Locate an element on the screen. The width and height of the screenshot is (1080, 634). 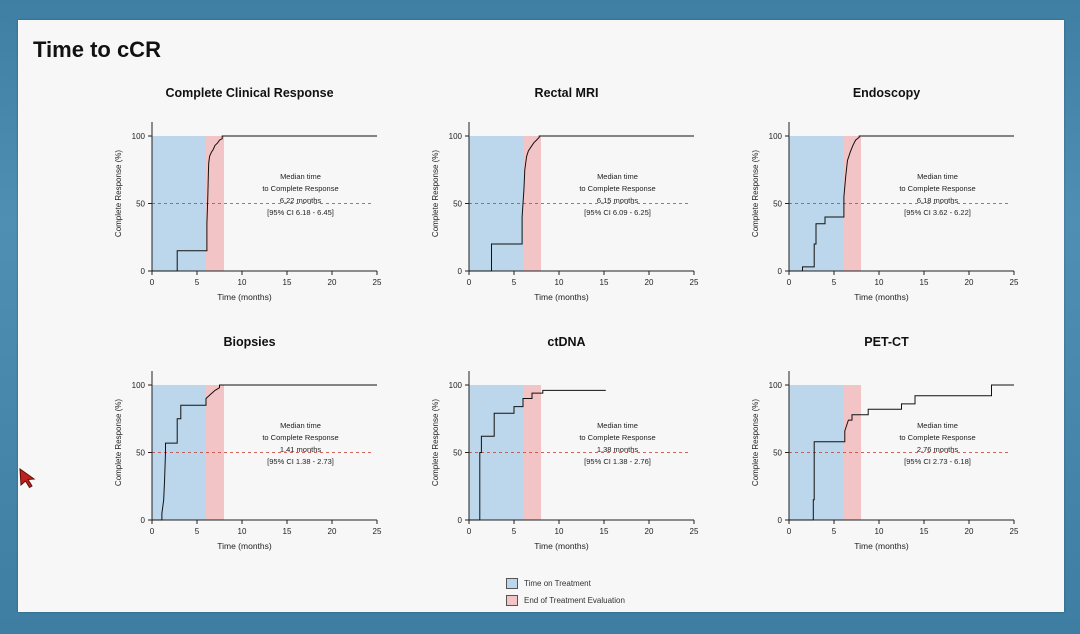
annotation-line: [95% CI 1.38 - 2.73] is located at coordinates (300, 461).